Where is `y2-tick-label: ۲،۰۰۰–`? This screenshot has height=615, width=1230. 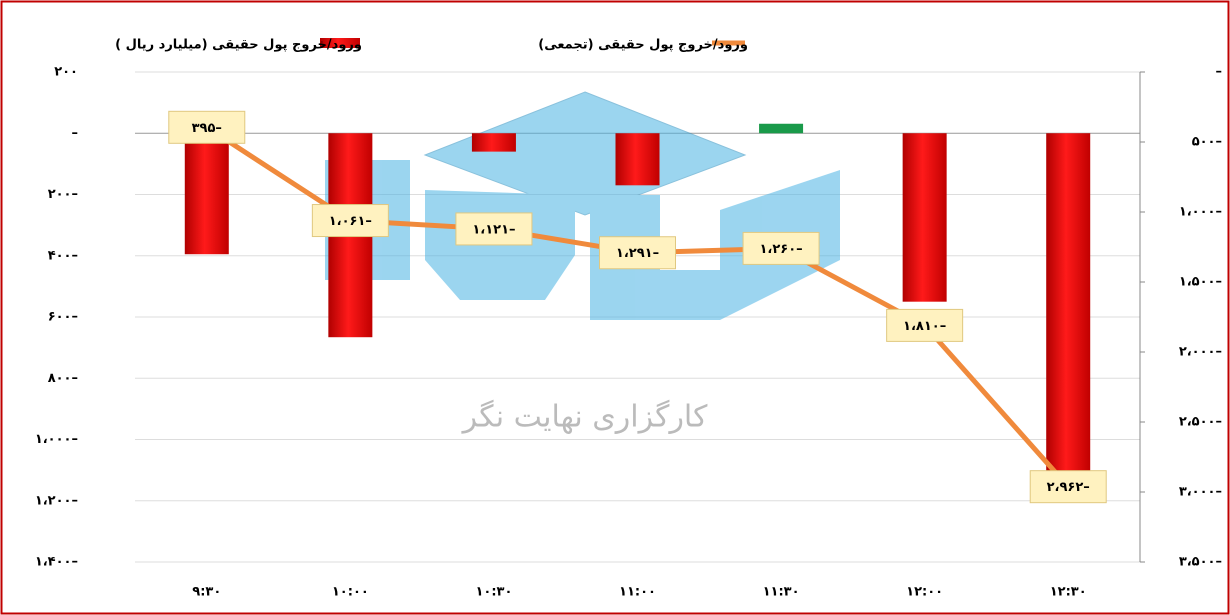 y2-tick-label: ۲،۰۰۰– is located at coordinates (1200, 352).